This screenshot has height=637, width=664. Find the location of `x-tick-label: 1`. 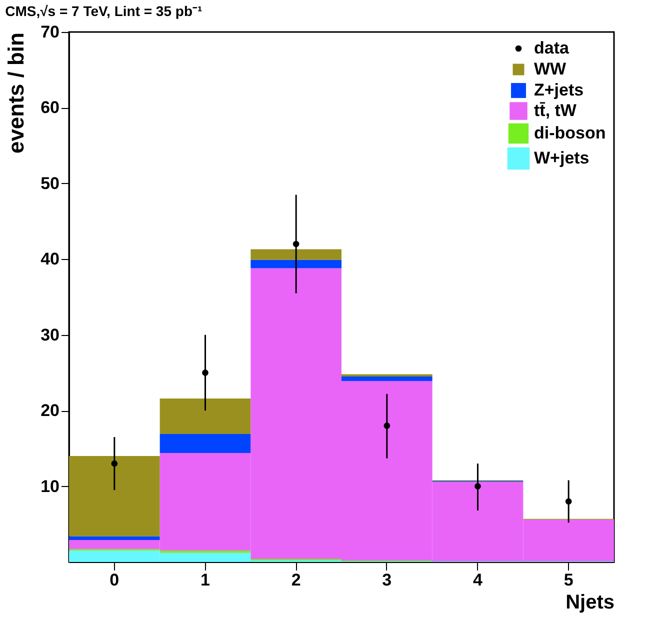

x-tick-label: 1 is located at coordinates (205, 580).